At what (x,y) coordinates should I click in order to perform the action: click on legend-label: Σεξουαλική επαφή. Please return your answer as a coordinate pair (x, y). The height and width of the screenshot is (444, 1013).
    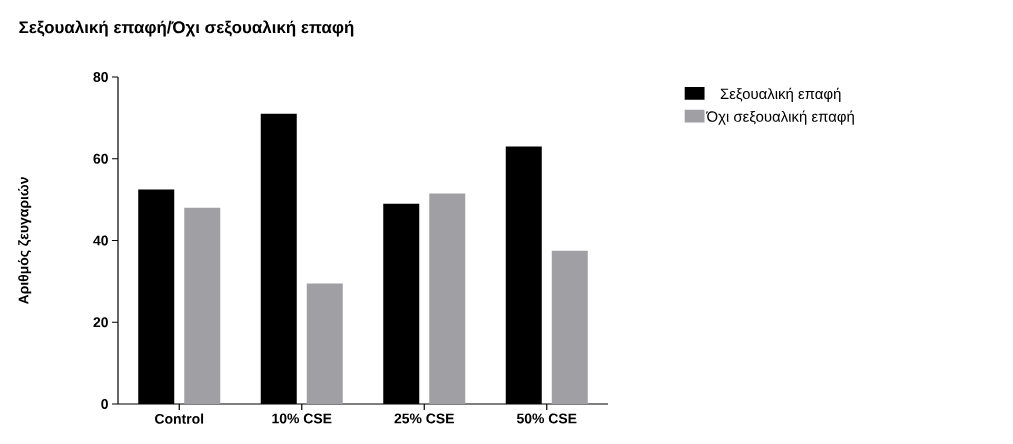
    Looking at the image, I should click on (780, 95).